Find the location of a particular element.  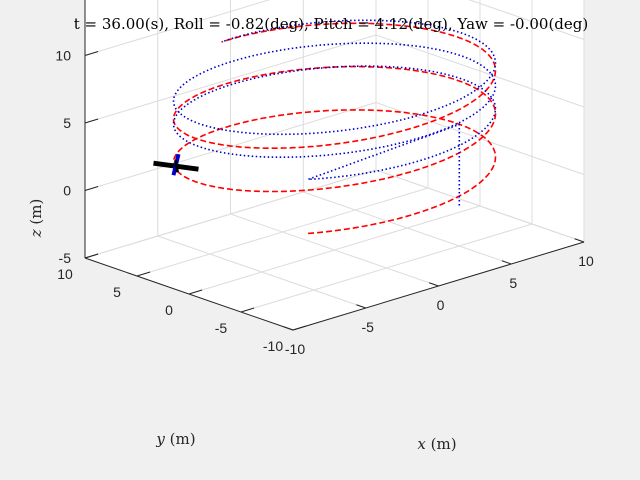

z-tick-label: -5 is located at coordinates (65, 258).